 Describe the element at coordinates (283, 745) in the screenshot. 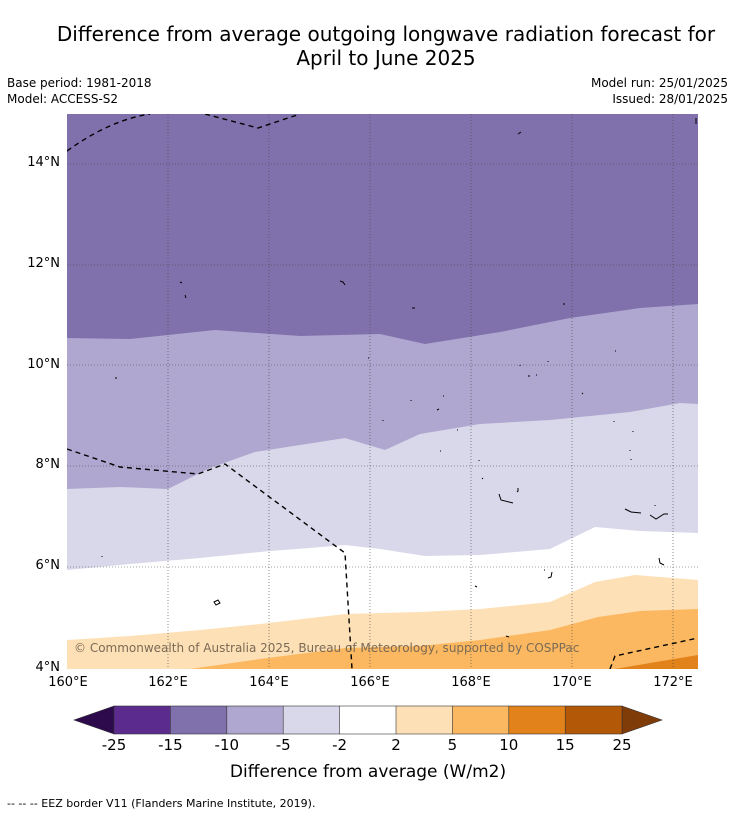

I see `colorbar-tick-label: -5` at that location.